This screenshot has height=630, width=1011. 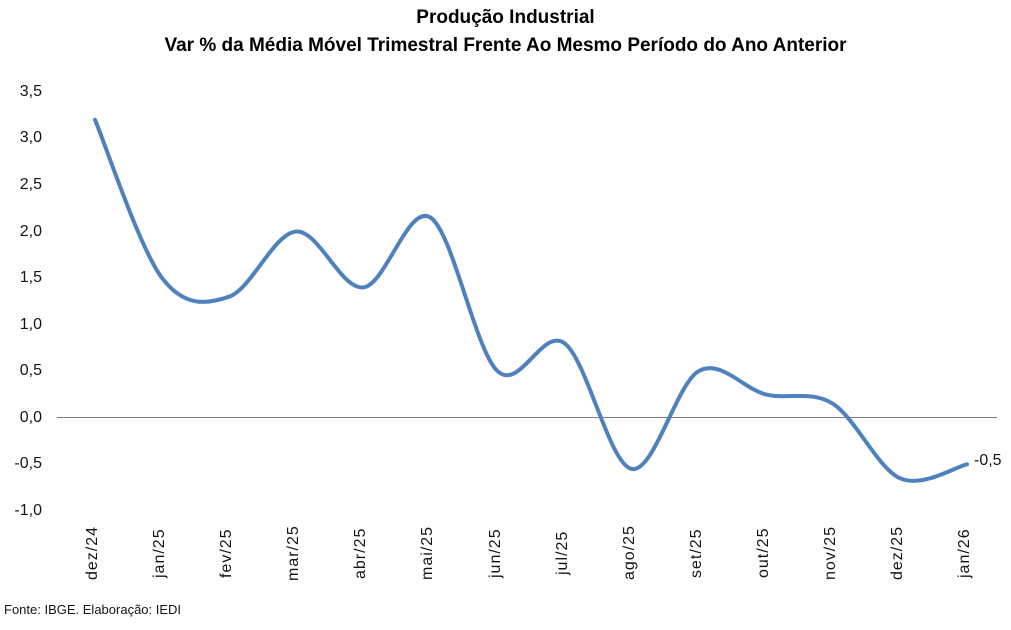 I want to click on y-axis-tick-label: 0,0, so click(x=30, y=417).